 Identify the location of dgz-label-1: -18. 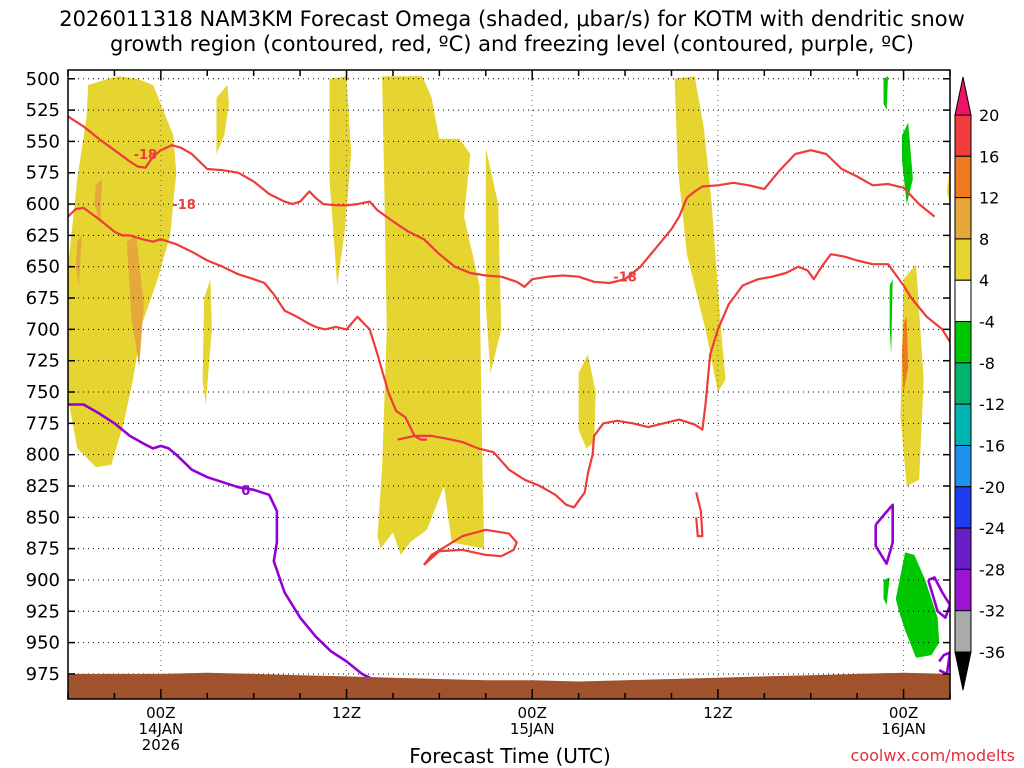
(184, 205).